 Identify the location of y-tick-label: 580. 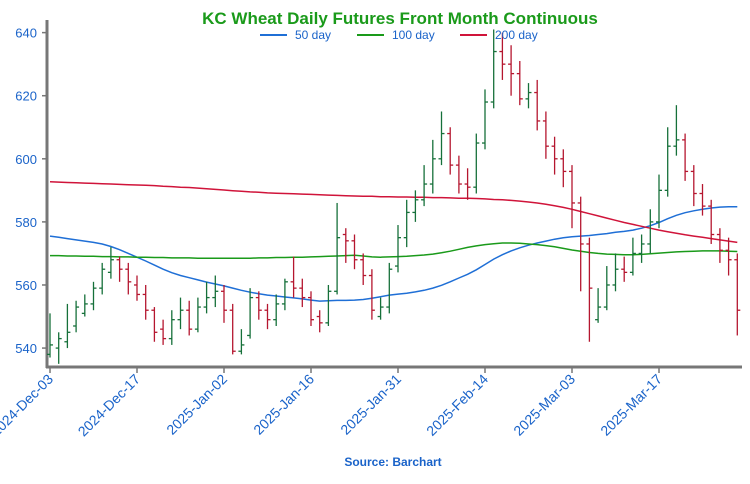
(26, 222).